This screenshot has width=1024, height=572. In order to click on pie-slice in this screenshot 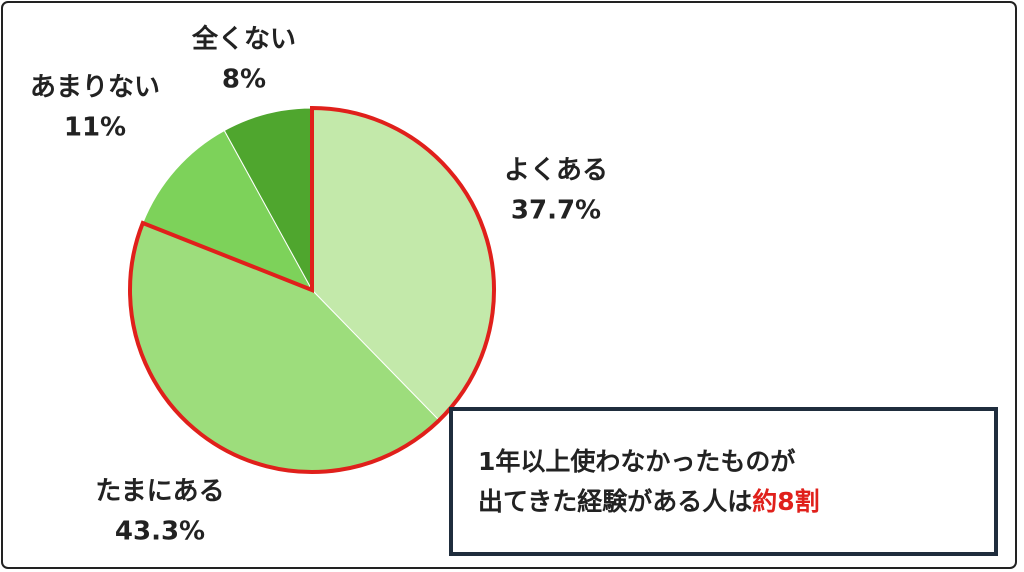, I will do `click(228, 210)`.